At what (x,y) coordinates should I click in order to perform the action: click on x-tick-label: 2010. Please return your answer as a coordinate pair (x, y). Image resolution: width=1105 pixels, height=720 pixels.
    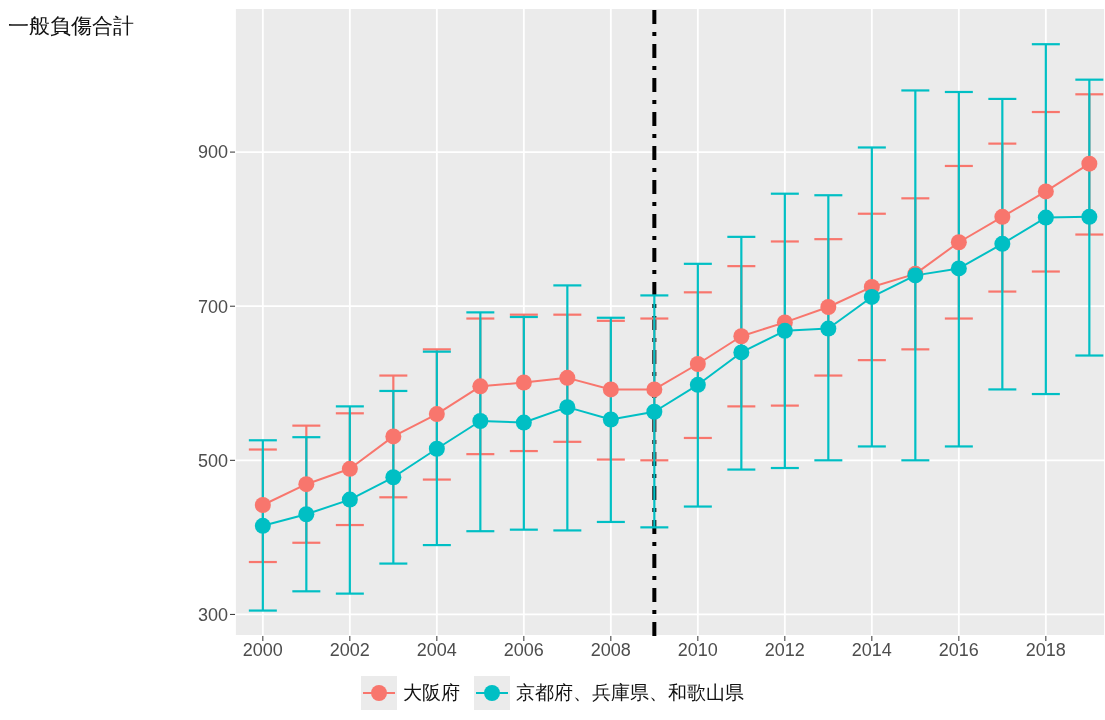
    Looking at the image, I should click on (697, 649).